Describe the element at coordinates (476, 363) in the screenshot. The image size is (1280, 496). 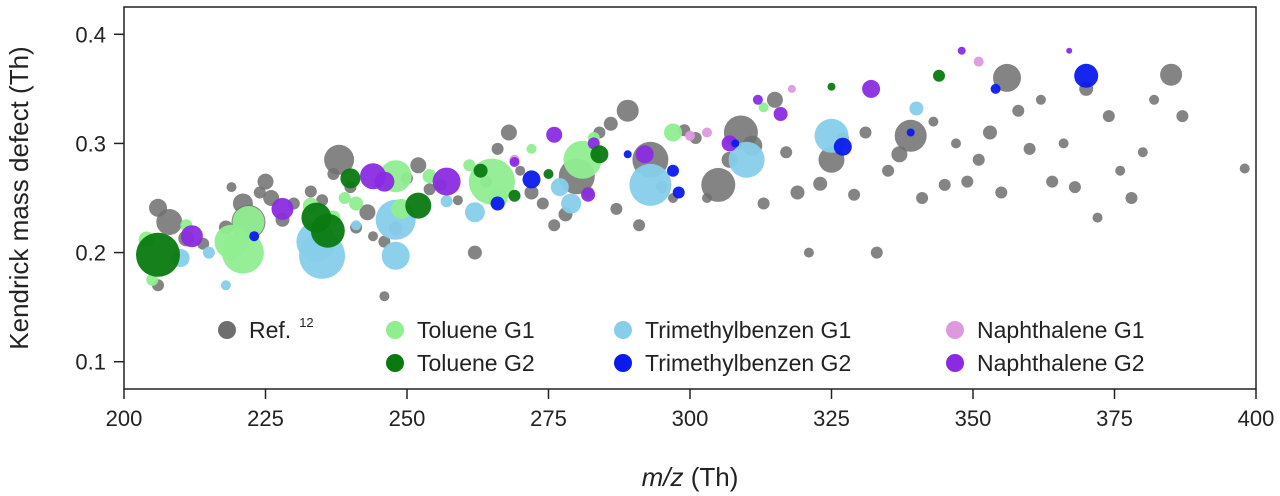
I see `legend-label-toluene-g2: Toluene G2` at that location.